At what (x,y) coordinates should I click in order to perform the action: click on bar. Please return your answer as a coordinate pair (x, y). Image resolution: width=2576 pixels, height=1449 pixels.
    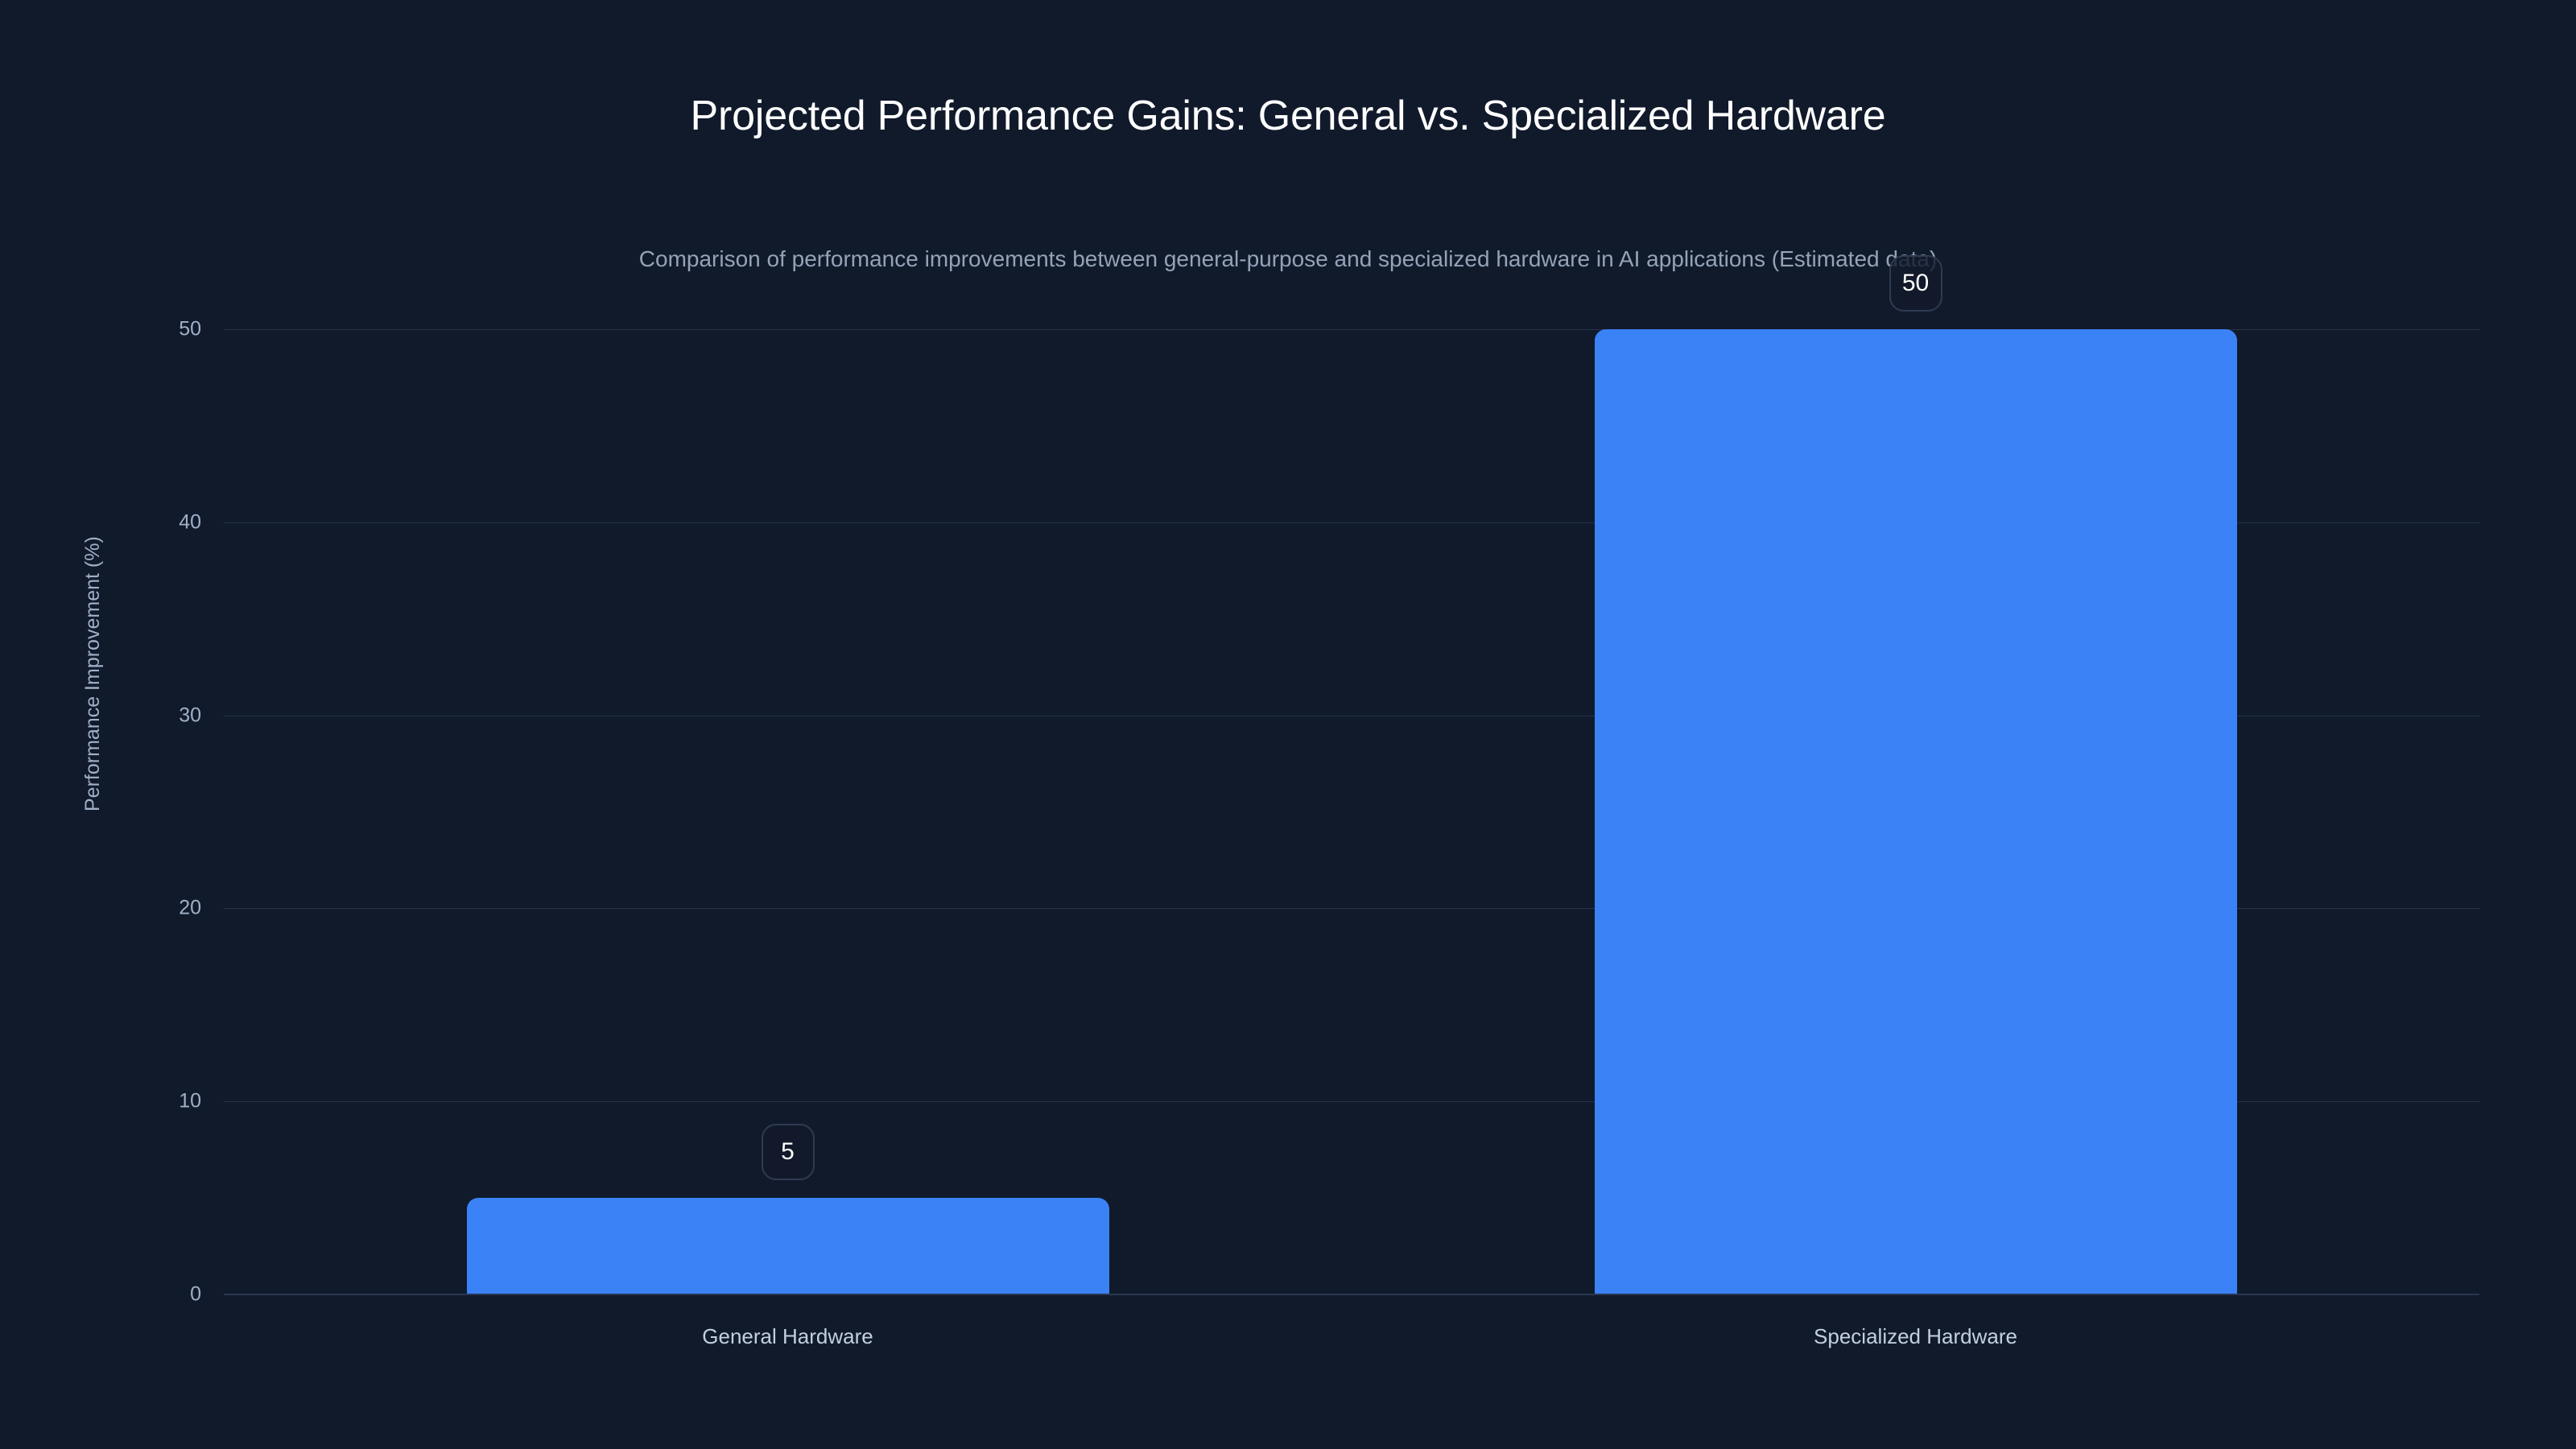
    Looking at the image, I should click on (787, 1246).